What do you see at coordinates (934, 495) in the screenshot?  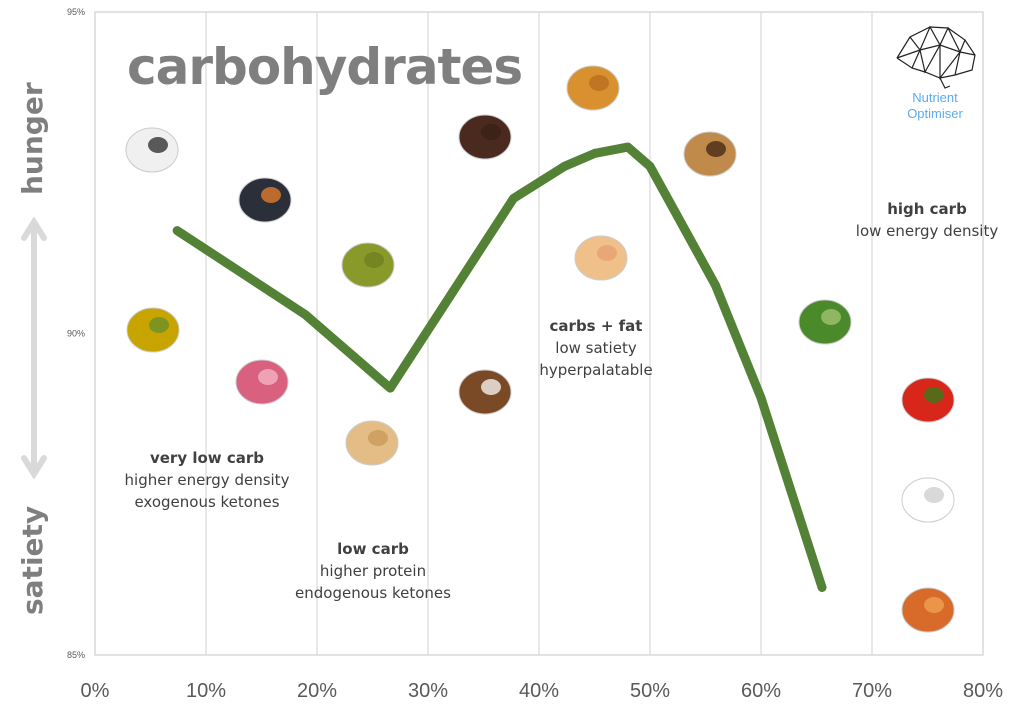 I see `rice-highlight` at bounding box center [934, 495].